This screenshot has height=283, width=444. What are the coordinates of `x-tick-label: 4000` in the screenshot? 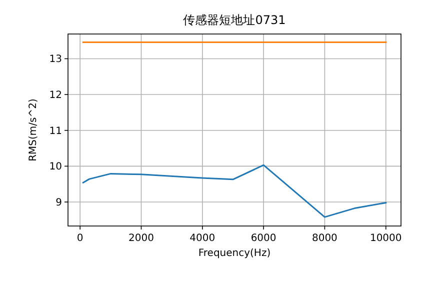 It's located at (203, 238).